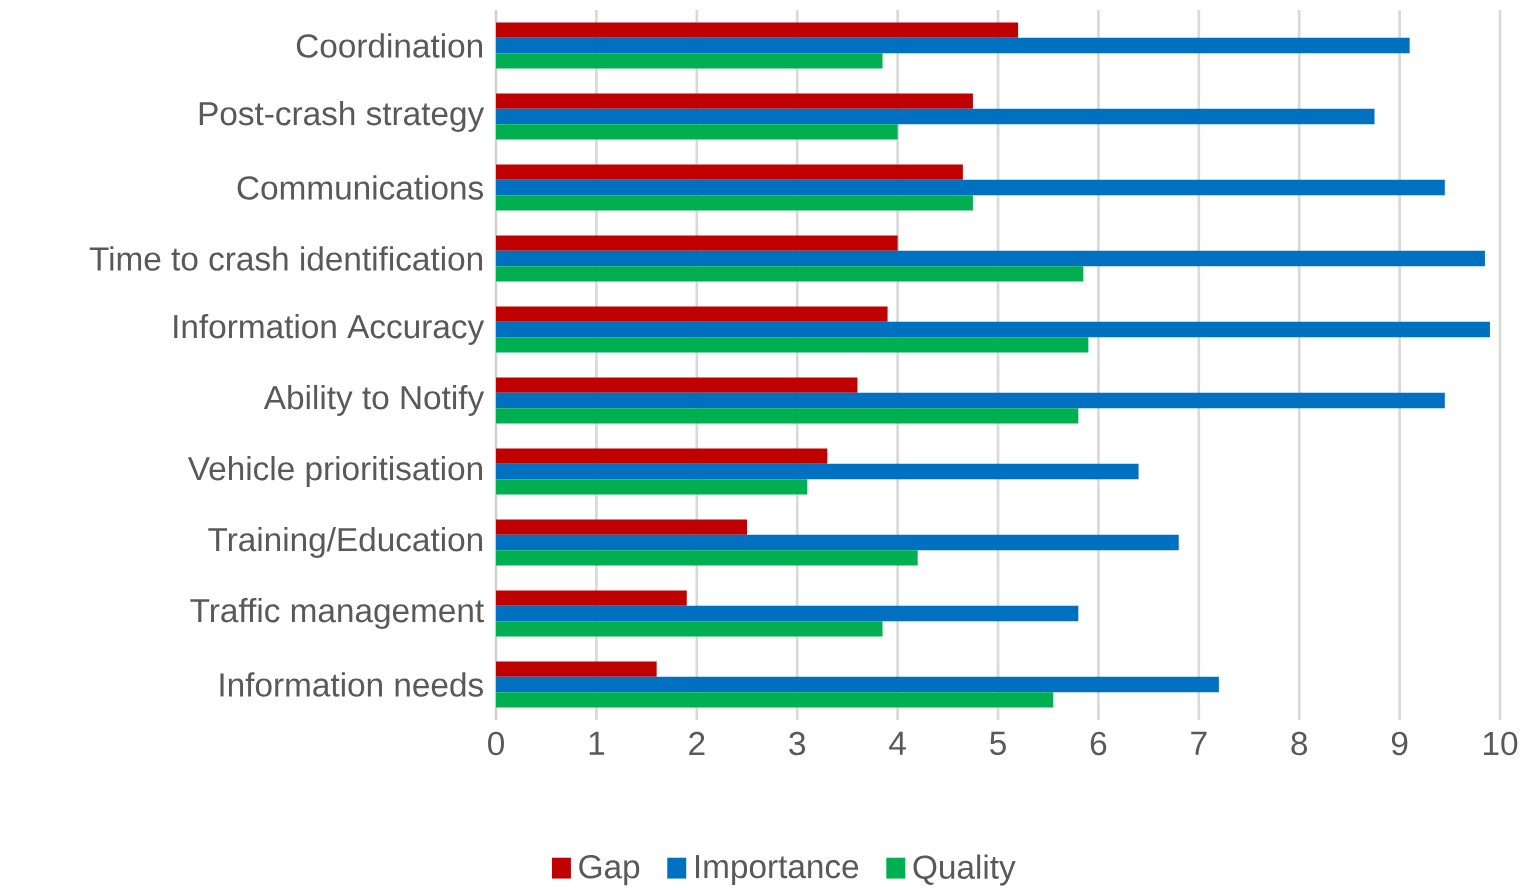  What do you see at coordinates (351, 684) in the screenshot?
I see `y-tick-label: Information needs` at bounding box center [351, 684].